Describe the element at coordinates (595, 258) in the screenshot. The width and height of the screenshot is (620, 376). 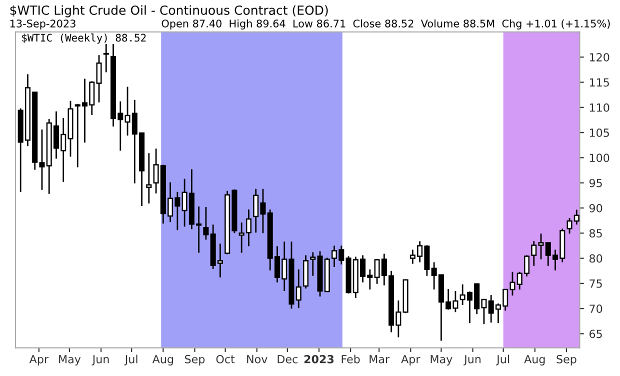
I see `y-tick-label: 80` at that location.